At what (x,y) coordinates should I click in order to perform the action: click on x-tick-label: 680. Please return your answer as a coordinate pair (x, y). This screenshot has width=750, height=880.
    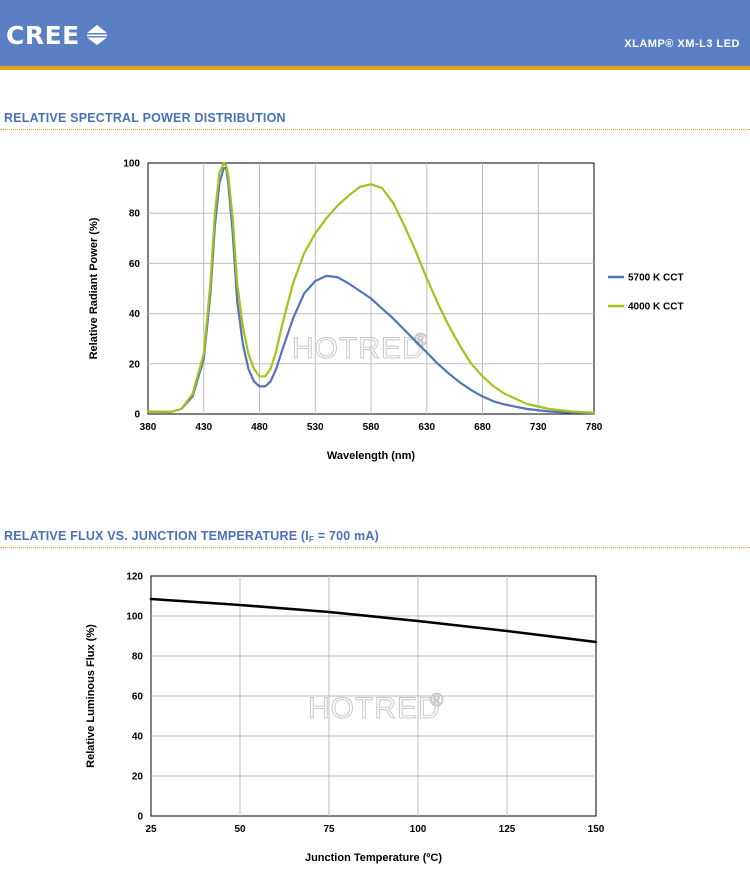
    Looking at the image, I should click on (482, 427).